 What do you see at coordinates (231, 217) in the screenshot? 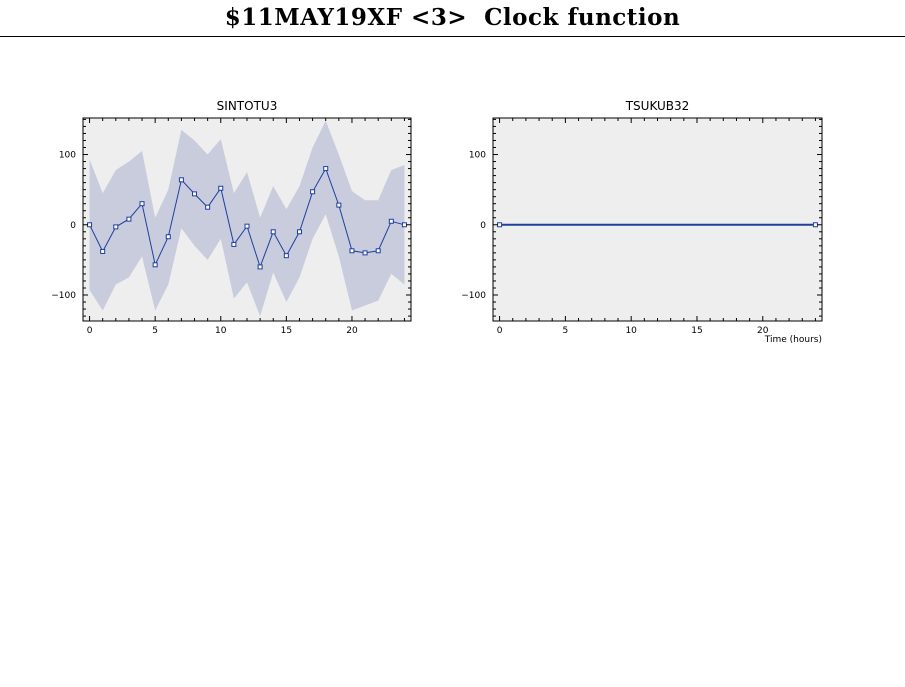
I see `chart-sintotu3: SINTOTU3 0 5 10 15 20 −100 0 100` at bounding box center [231, 217].